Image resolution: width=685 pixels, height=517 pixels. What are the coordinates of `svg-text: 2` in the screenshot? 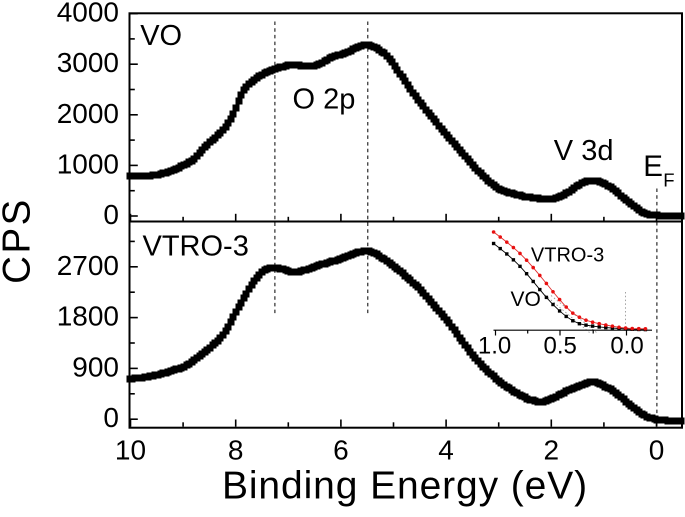 It's located at (552, 450).